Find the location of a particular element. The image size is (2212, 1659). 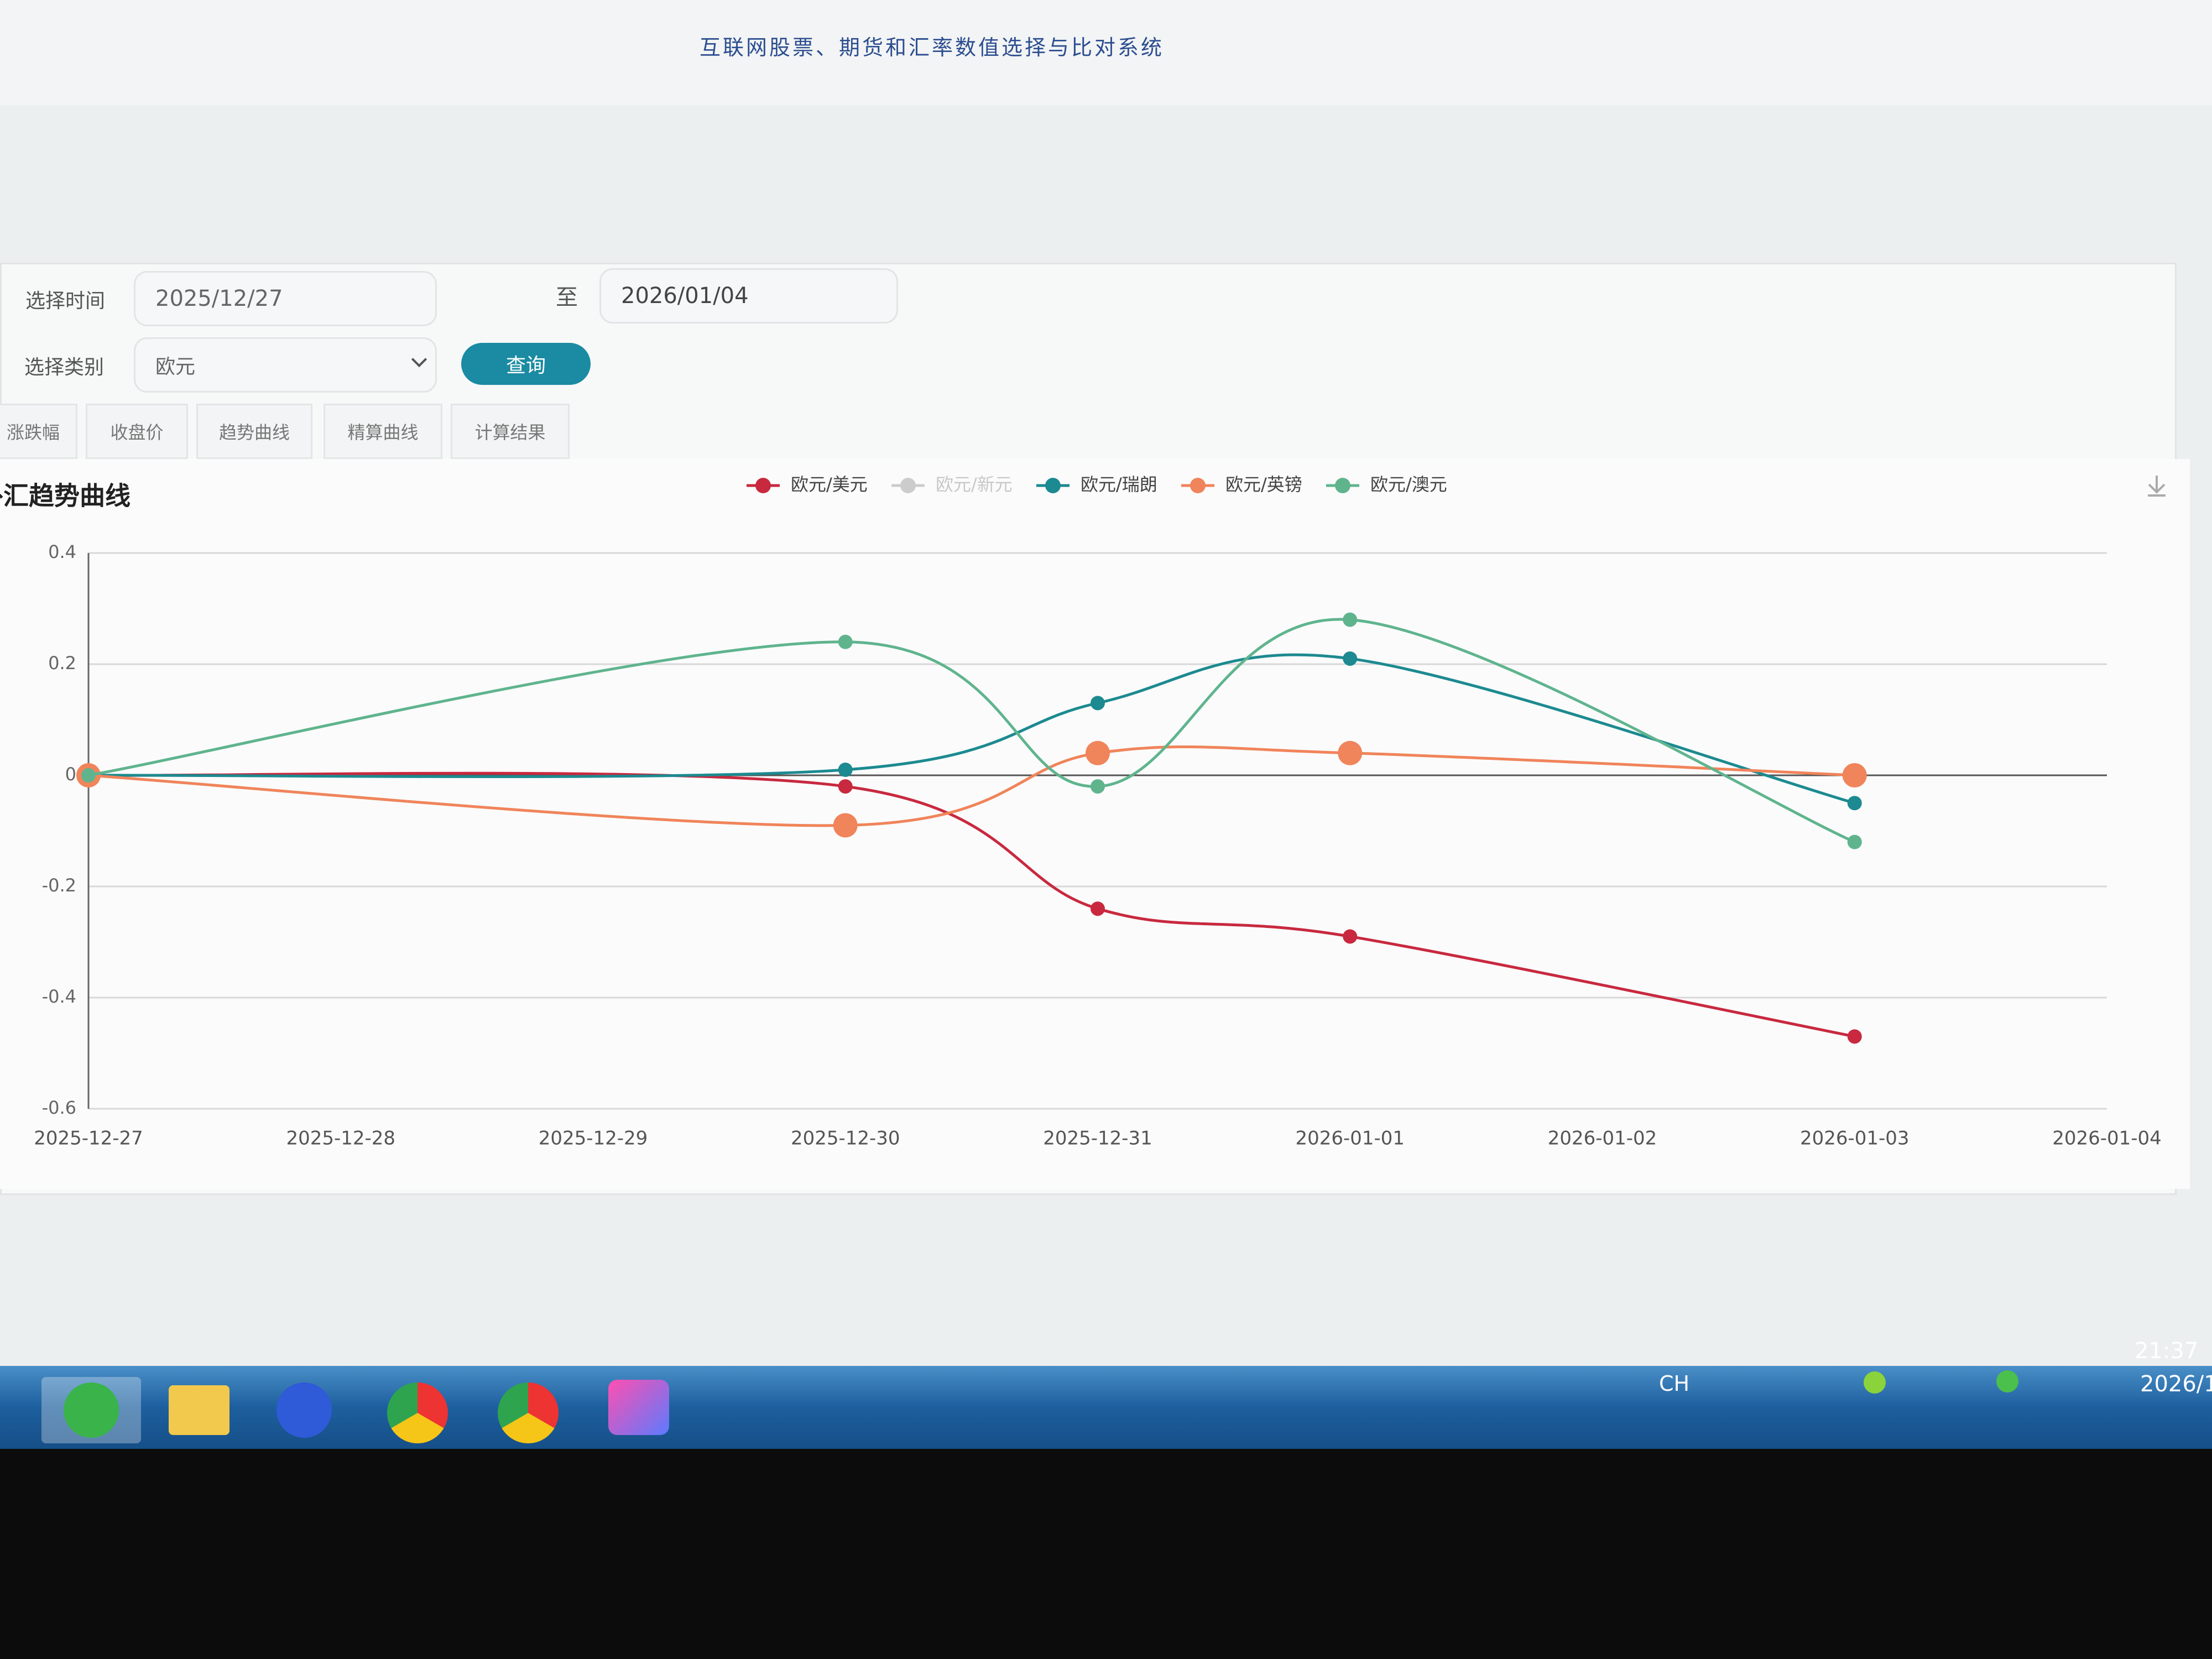

y-tick-label: -0.2 is located at coordinates (59, 886).